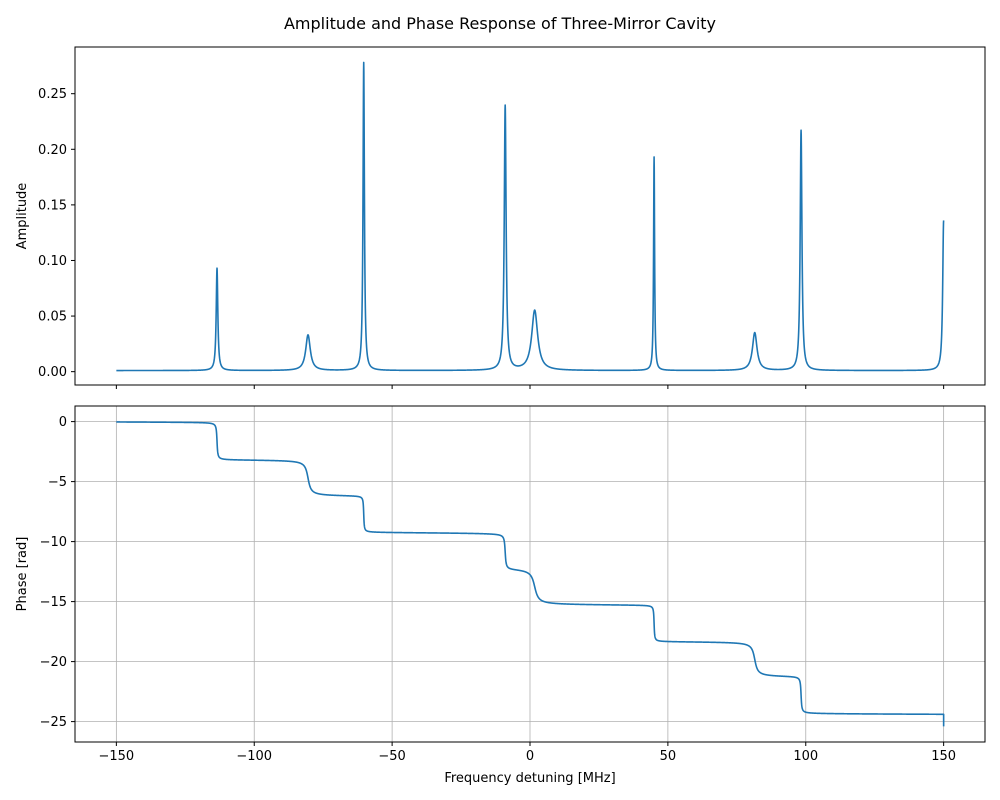  What do you see at coordinates (57, 482) in the screenshot?
I see `y-tick-label: −5` at bounding box center [57, 482].